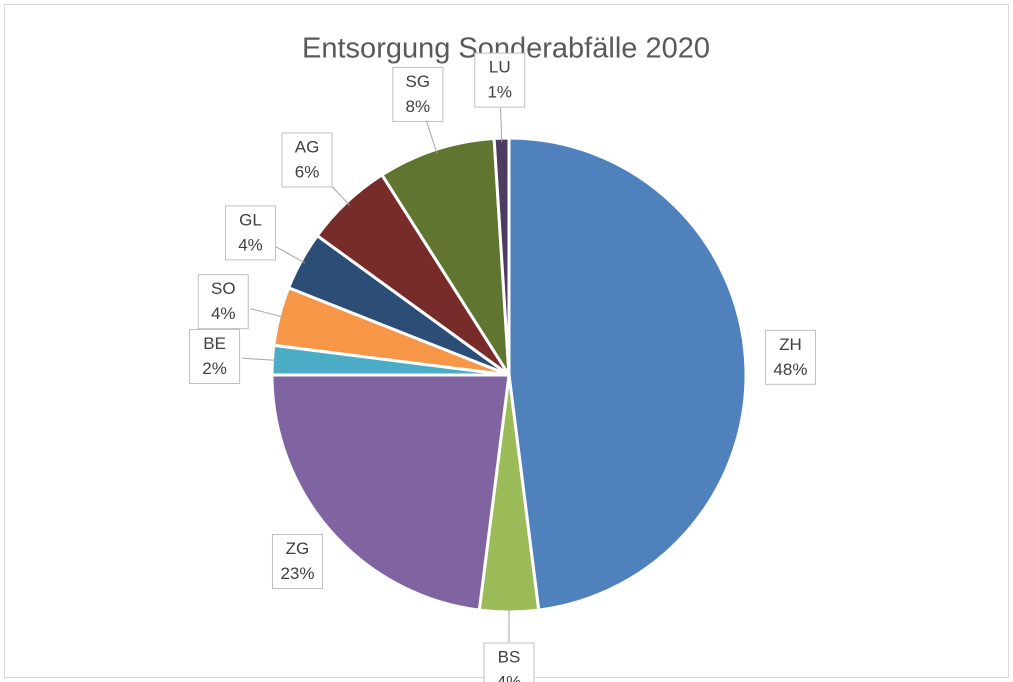 This screenshot has height=682, width=1013. Describe the element at coordinates (509, 656) in the screenshot. I see `data-label-category: BS` at that location.